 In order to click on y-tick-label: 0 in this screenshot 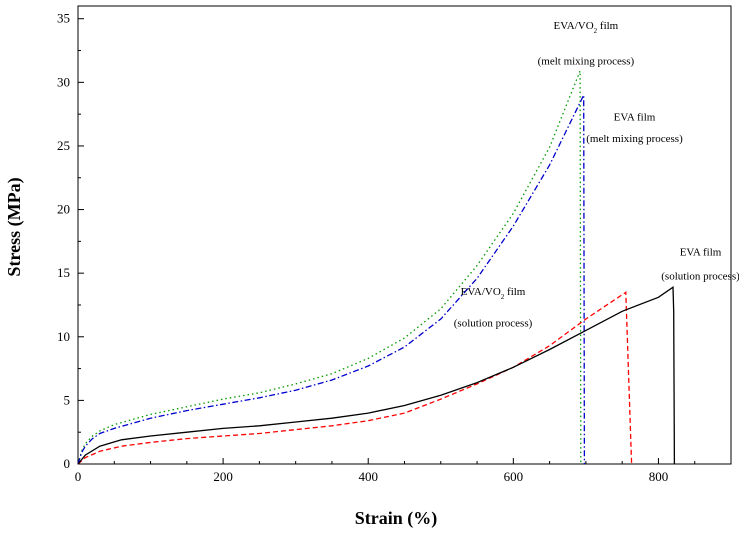, I will do `click(67, 463)`.